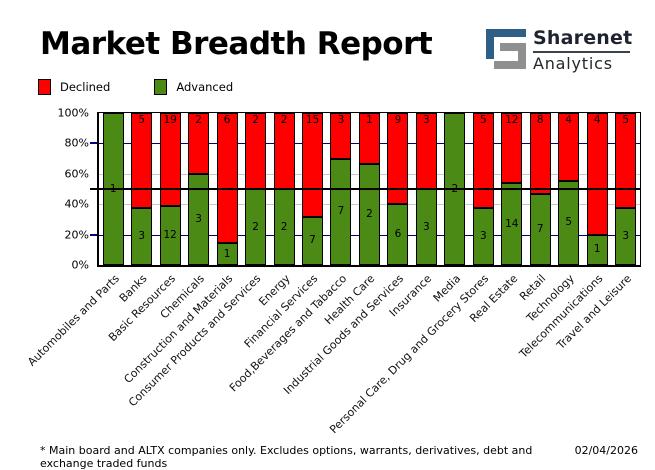 Image resolution: width=655 pixels, height=470 pixels. What do you see at coordinates (170, 160) in the screenshot?
I see `bar-segment-declined: 19` at bounding box center [170, 160].